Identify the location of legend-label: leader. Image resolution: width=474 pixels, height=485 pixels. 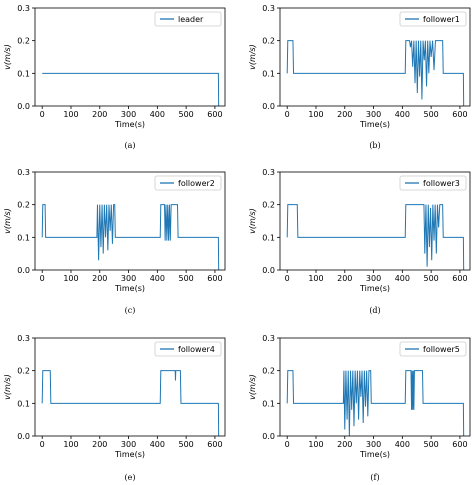
(191, 19).